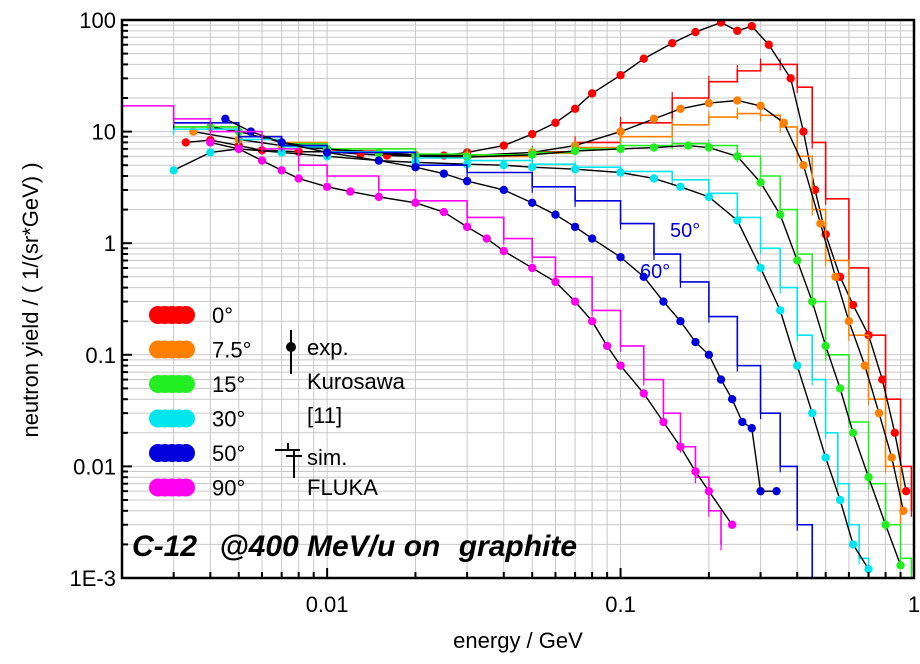 This screenshot has height=664, width=920. Describe the element at coordinates (291, 347) in the screenshot. I see `exp-symbol-dot` at that location.